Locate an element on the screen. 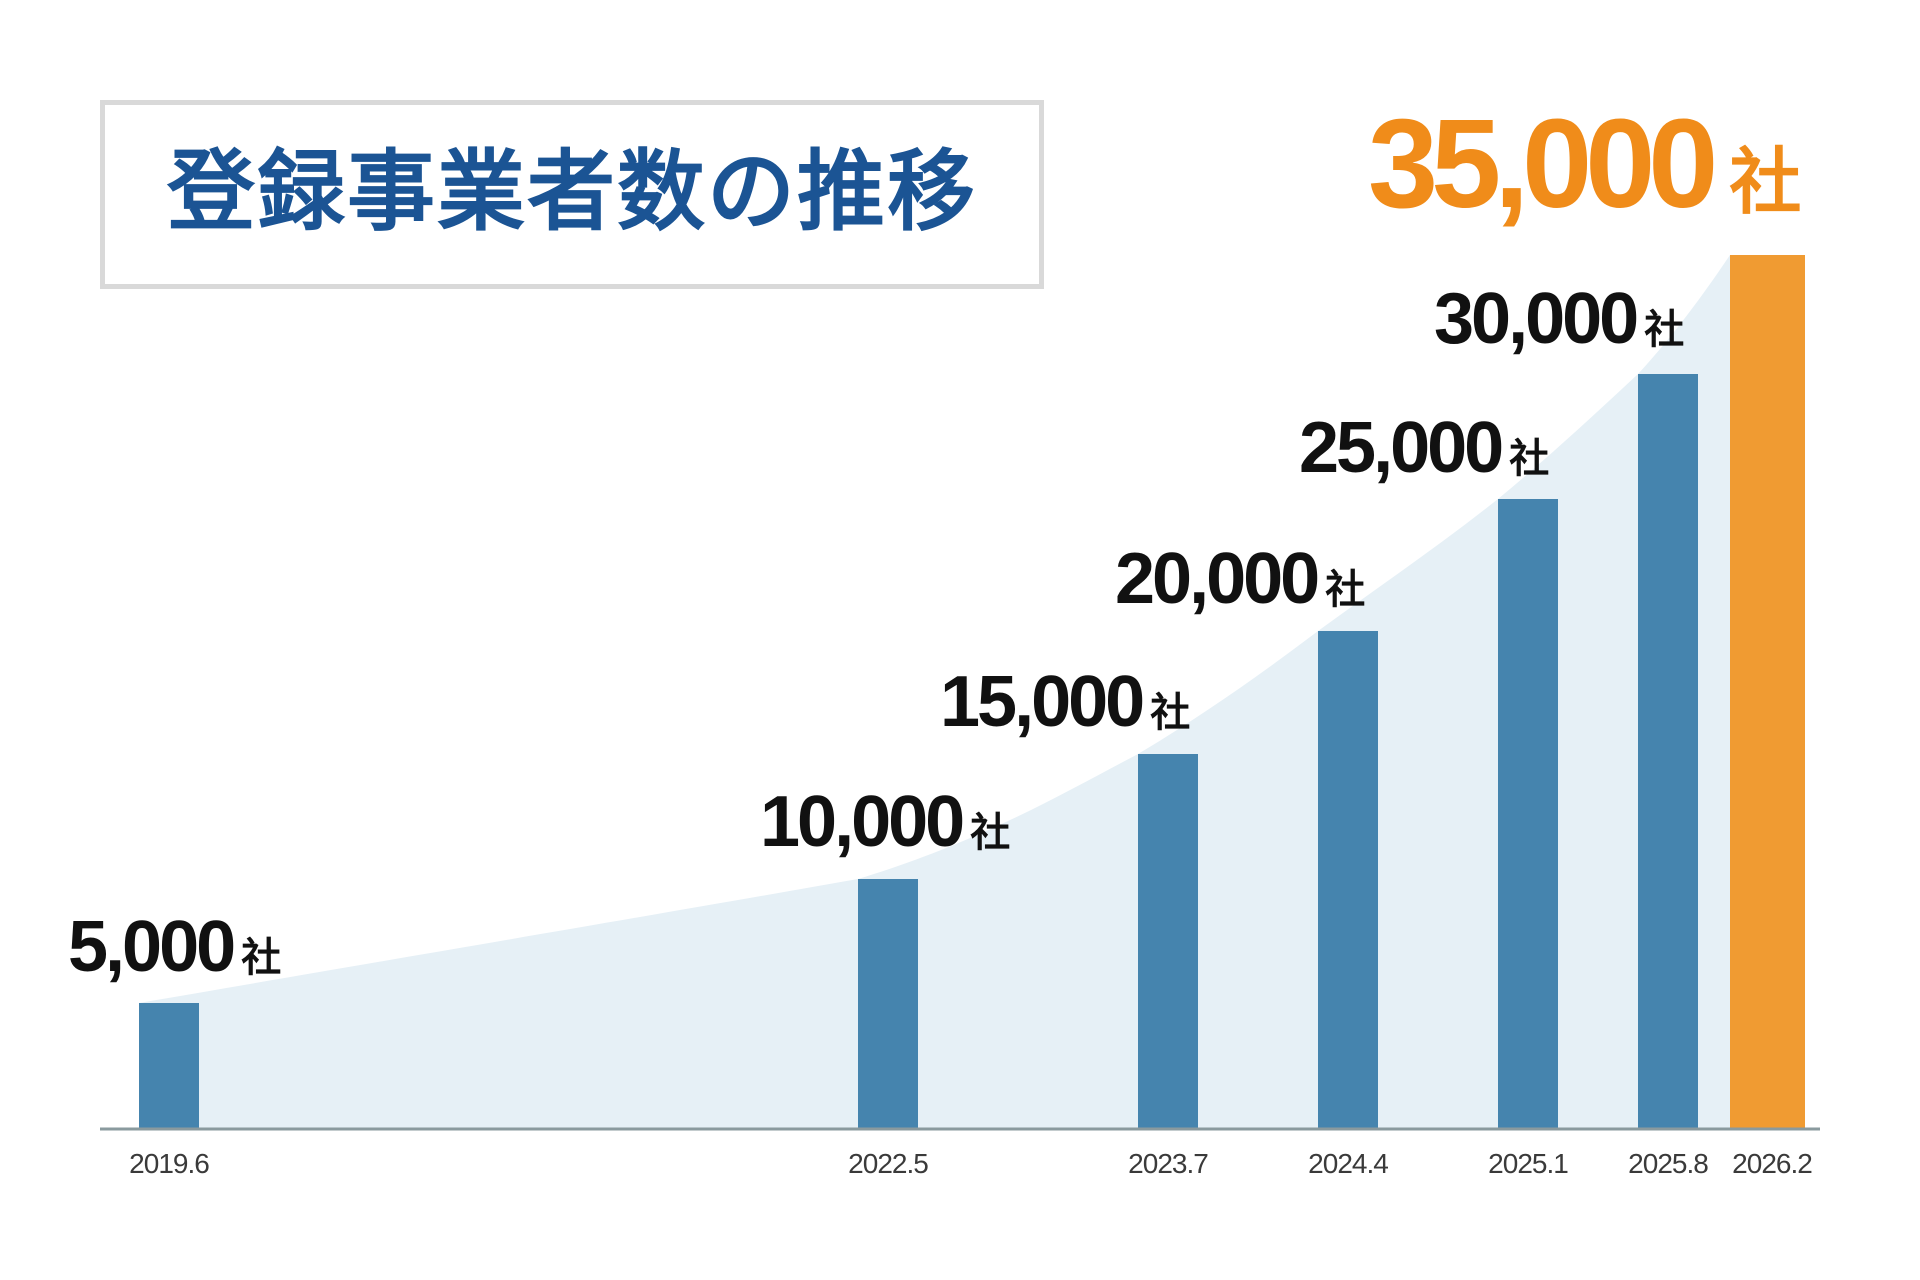 This screenshot has height=1280, width=1920. x-label-2025-8: 2025.8 is located at coordinates (1668, 1163).